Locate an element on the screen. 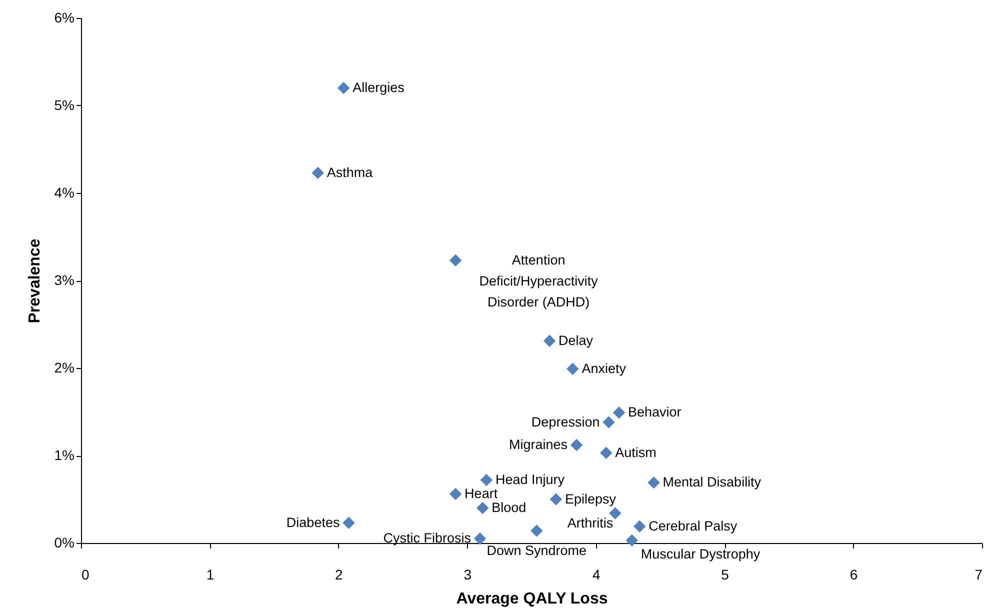 The image size is (992, 608). annotation: Asthma is located at coordinates (350, 172).